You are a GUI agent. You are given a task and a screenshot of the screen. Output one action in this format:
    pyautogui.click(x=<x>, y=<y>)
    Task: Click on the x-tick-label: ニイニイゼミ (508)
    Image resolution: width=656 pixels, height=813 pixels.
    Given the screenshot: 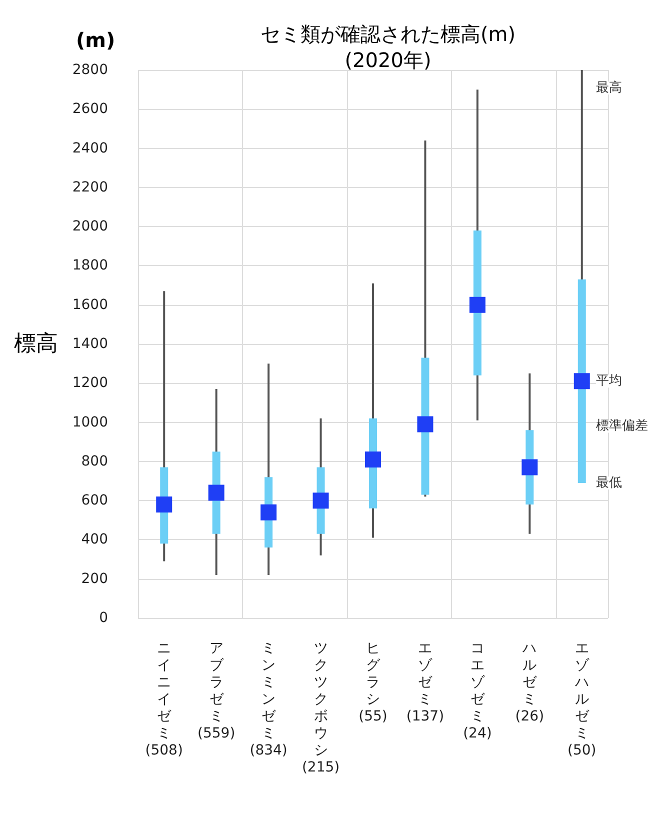 What is the action you would take?
    pyautogui.click(x=164, y=699)
    